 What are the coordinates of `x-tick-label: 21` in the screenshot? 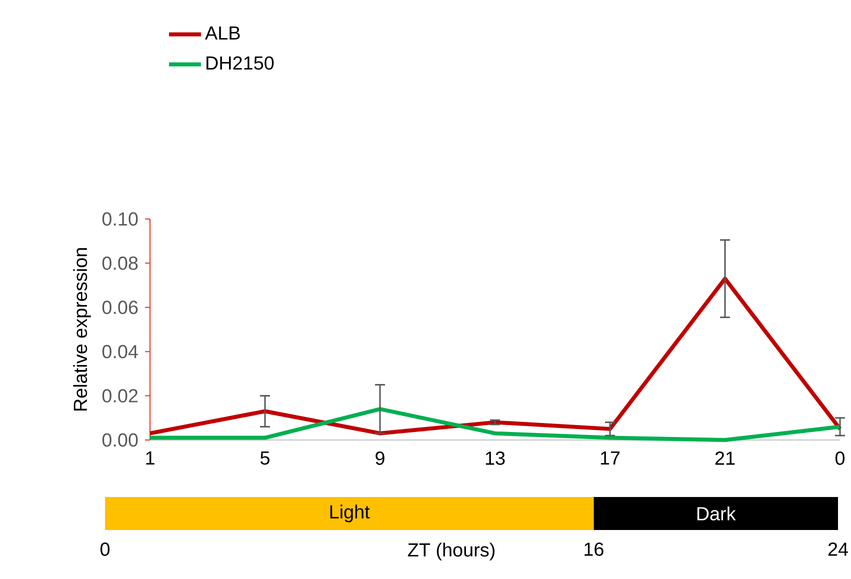 It's located at (725, 458).